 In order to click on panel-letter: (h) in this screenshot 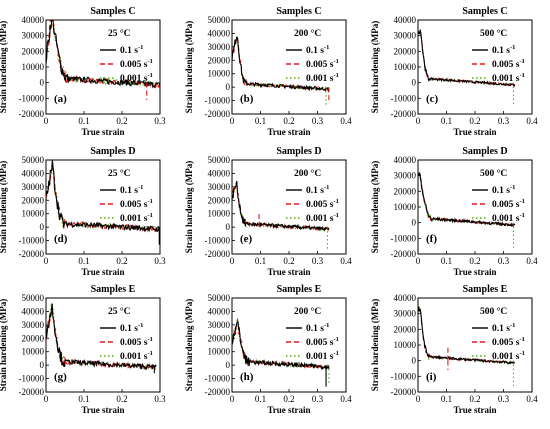, I will do `click(247, 377)`.